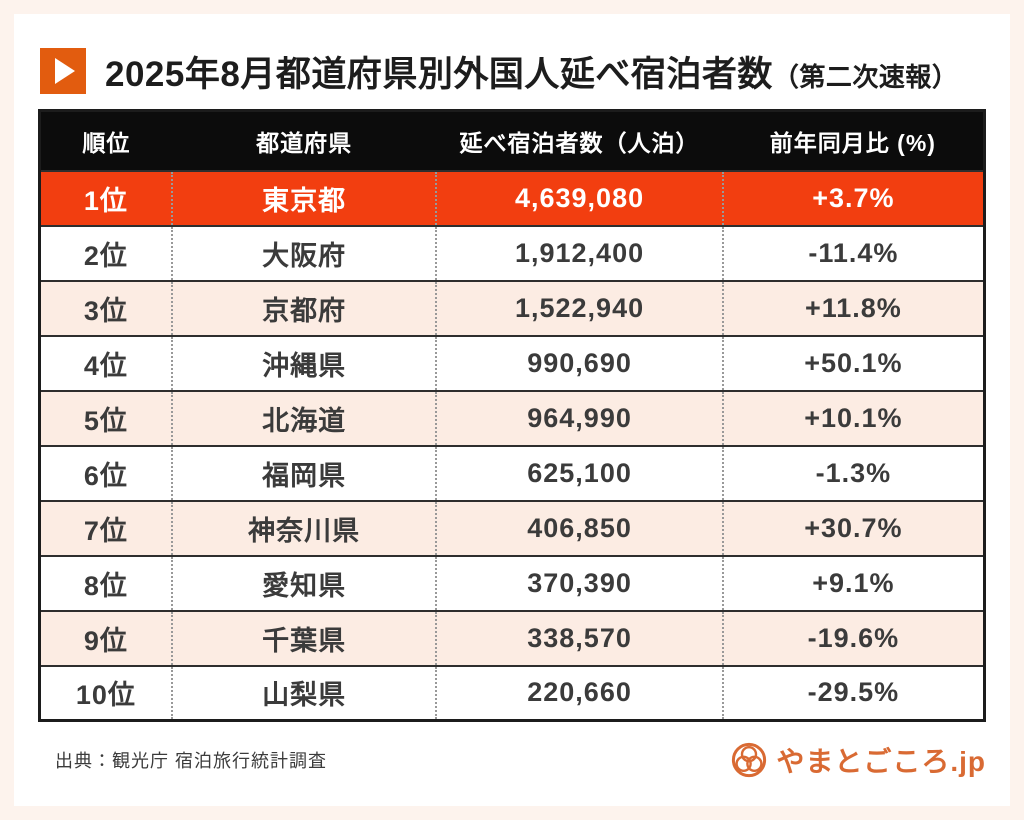 The height and width of the screenshot is (820, 1024). Describe the element at coordinates (105, 417) in the screenshot. I see `rank-cell: 5位` at that location.